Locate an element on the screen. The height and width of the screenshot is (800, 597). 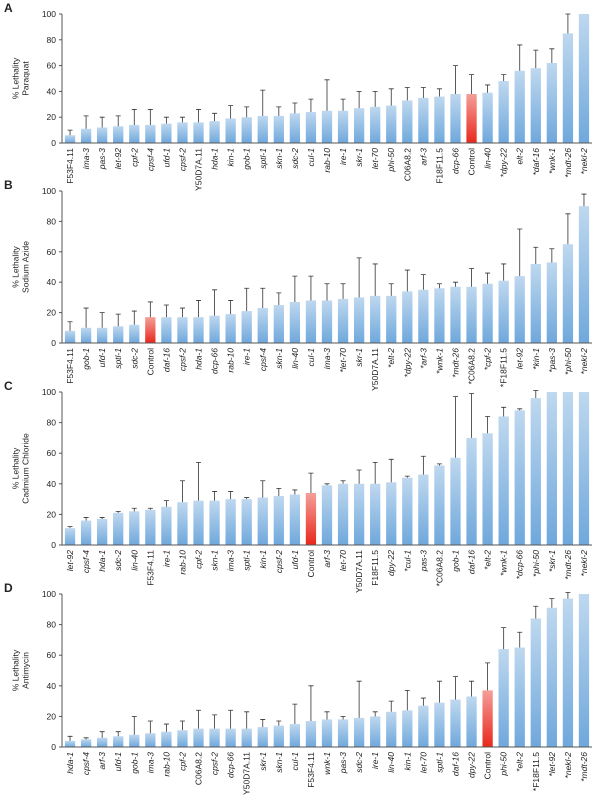
x-tick-label: wnk-1 is located at coordinates (327, 763).